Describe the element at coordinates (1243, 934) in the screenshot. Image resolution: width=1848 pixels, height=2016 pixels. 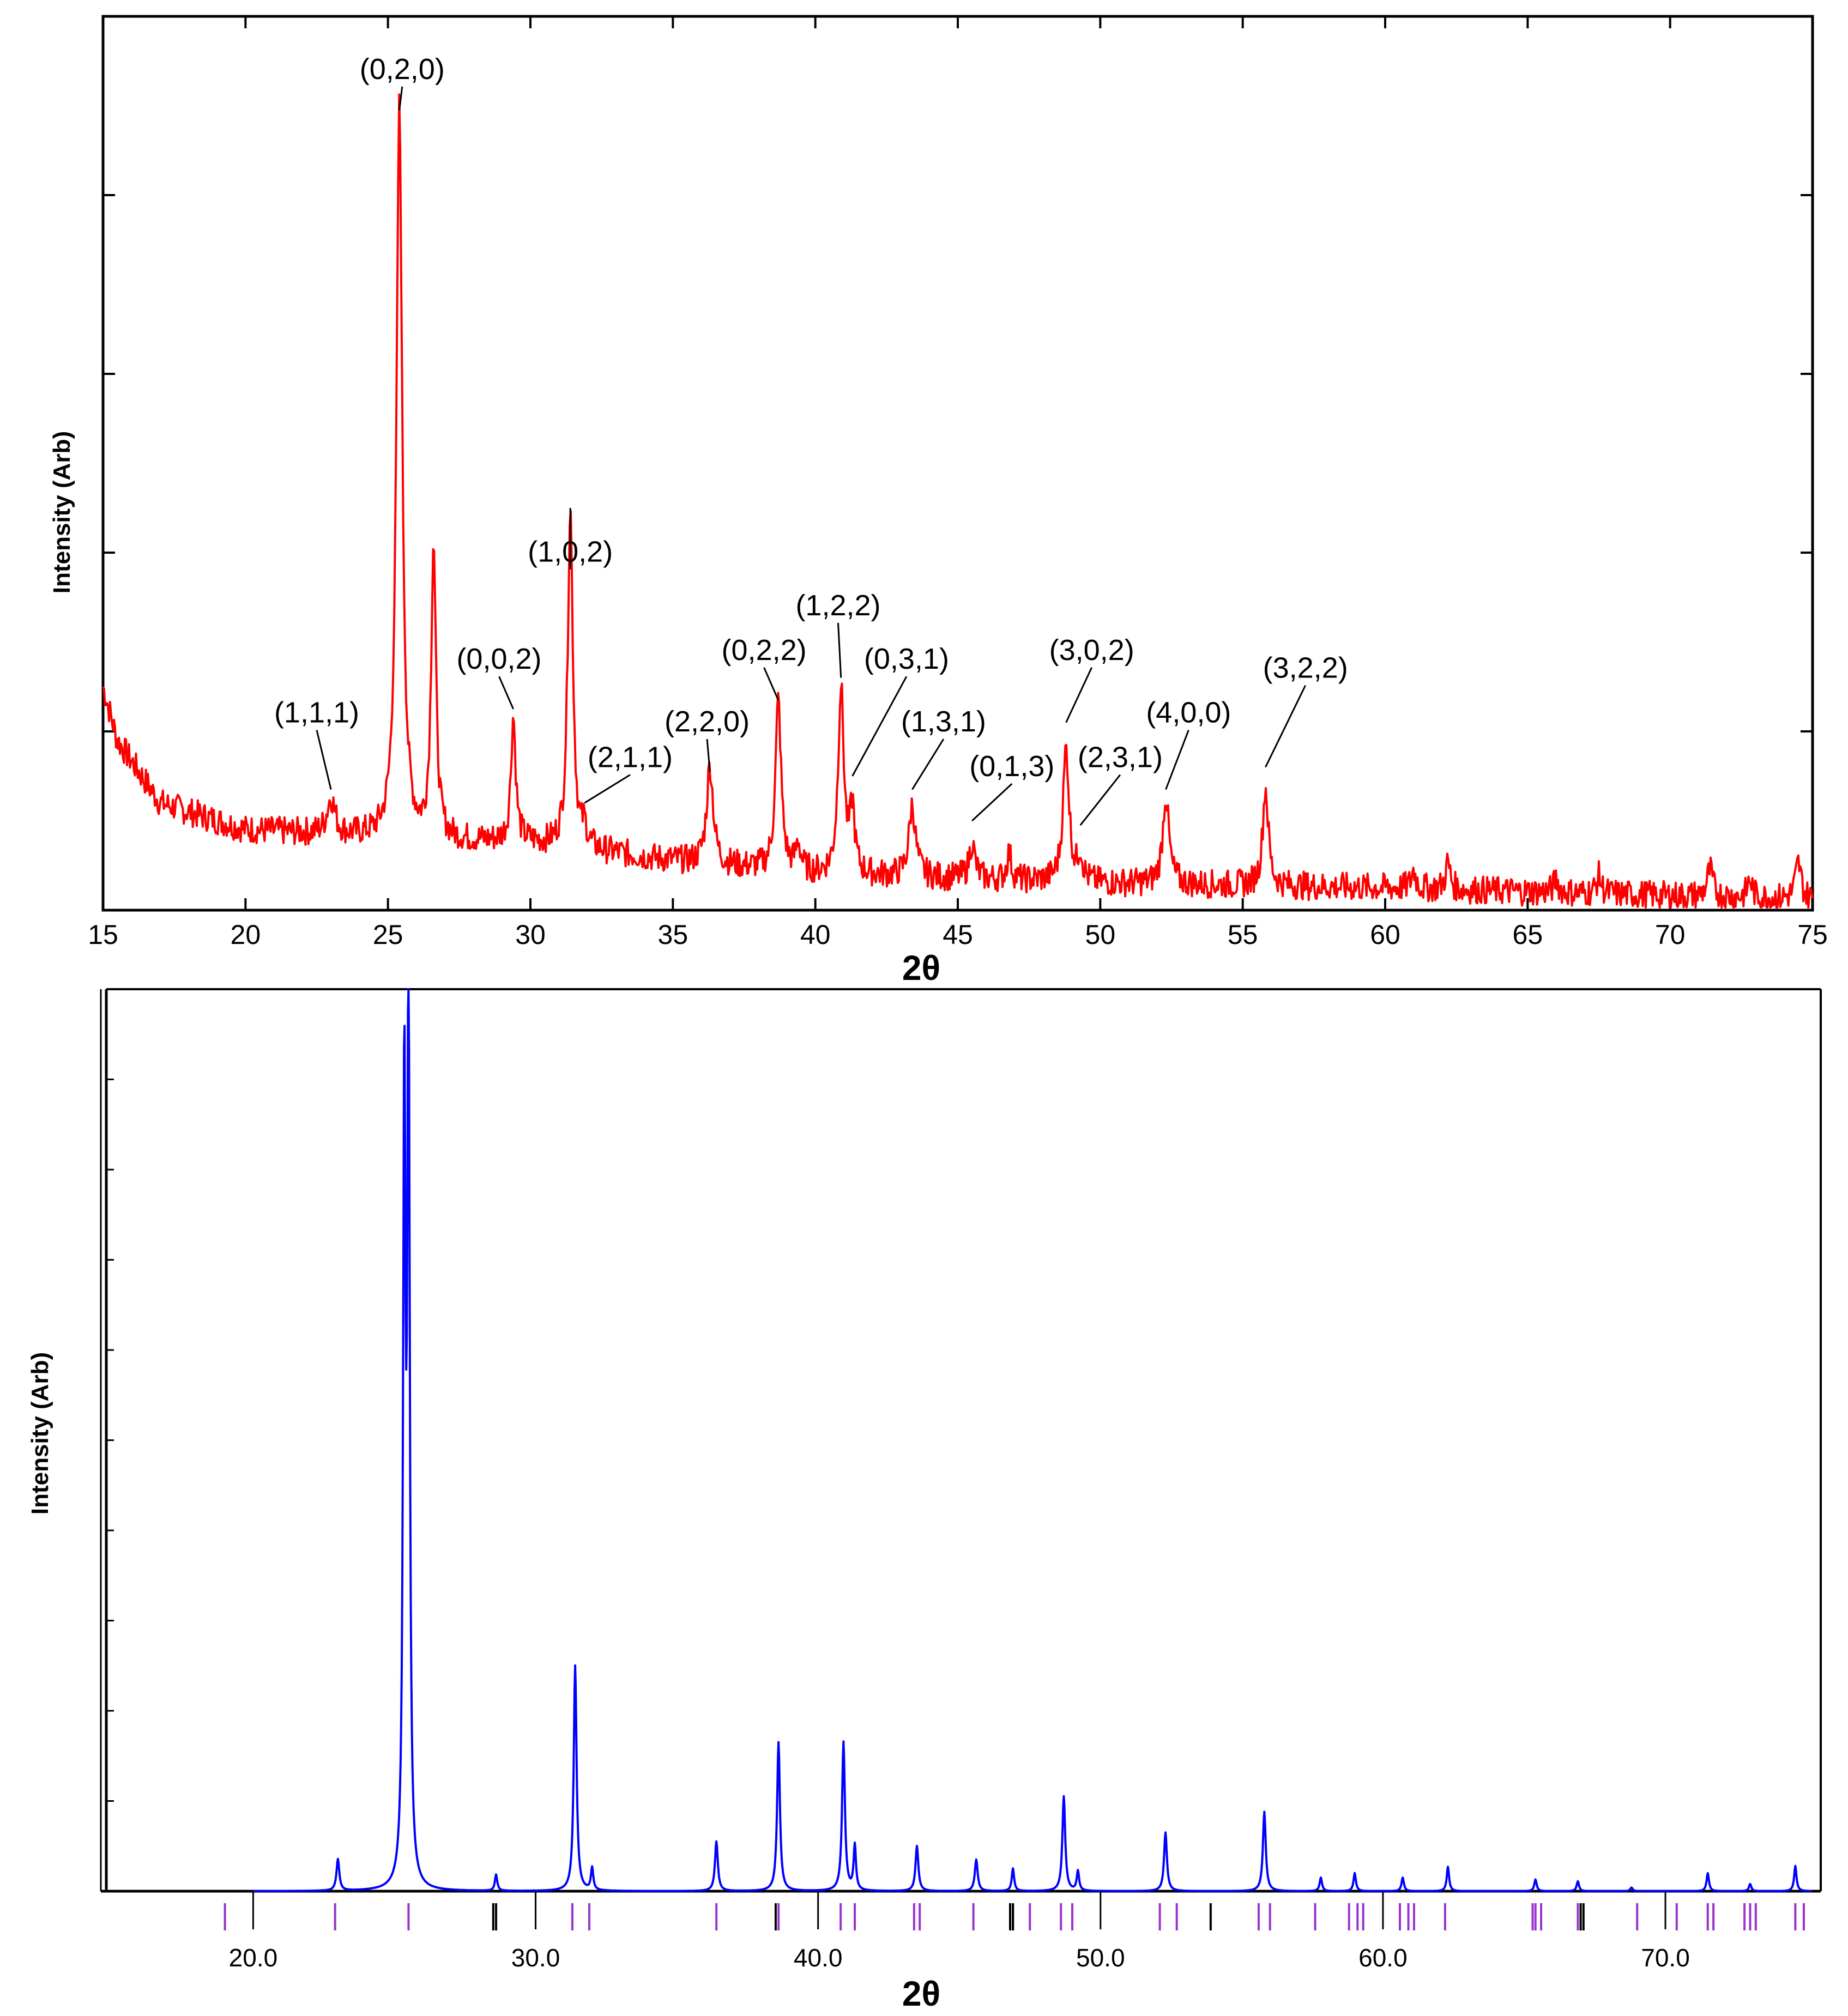
I see `x-tick-label: 55` at that location.